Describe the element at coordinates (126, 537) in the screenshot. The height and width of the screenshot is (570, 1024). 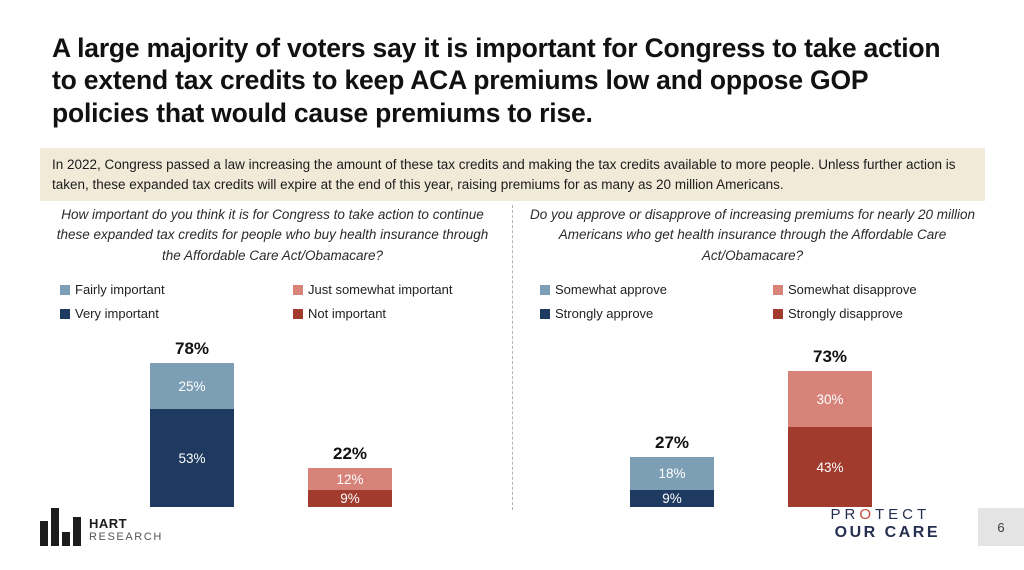
I see `hart-logo-subtext: RESEARCH` at that location.